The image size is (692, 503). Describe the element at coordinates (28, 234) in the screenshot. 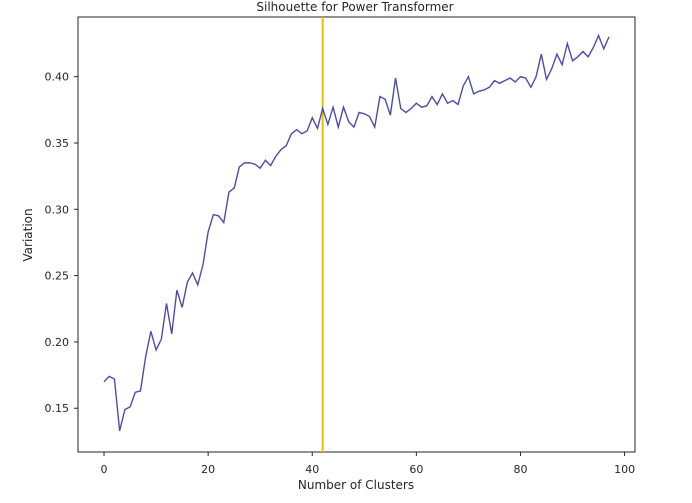

I see `y-axis-label: Variation` at that location.